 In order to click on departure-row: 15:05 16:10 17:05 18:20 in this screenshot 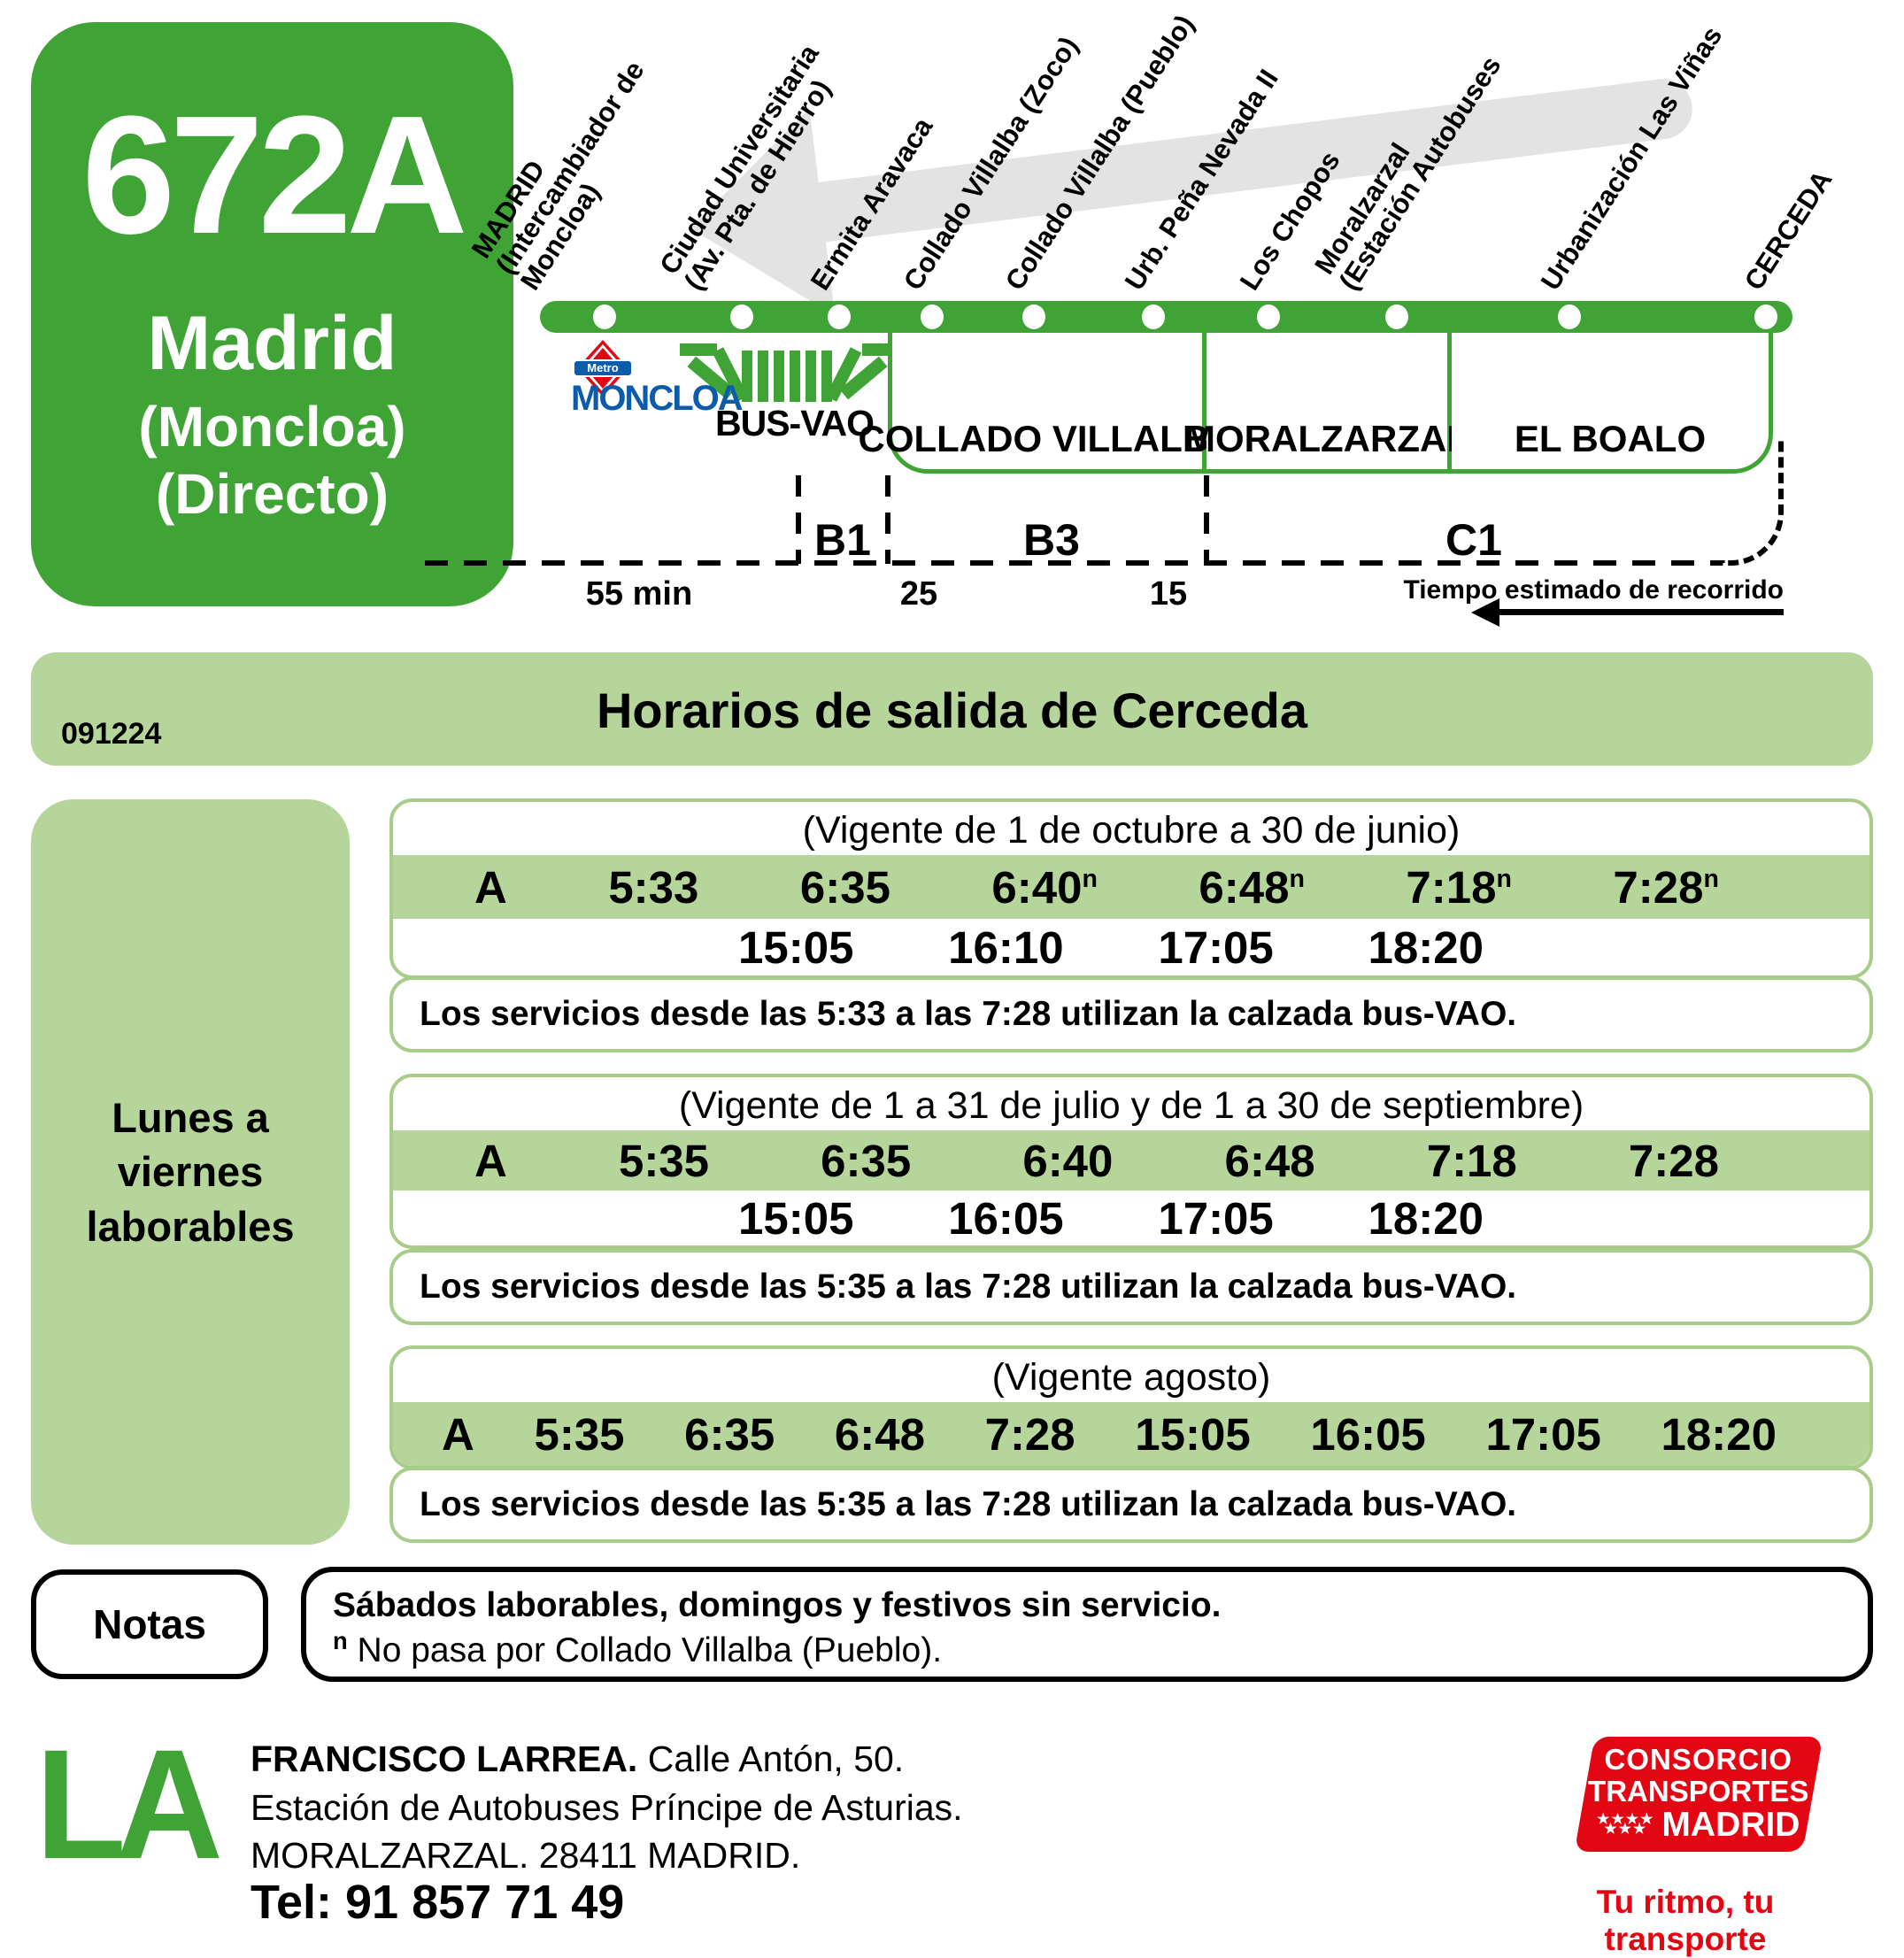, I will do `click(1131, 947)`.